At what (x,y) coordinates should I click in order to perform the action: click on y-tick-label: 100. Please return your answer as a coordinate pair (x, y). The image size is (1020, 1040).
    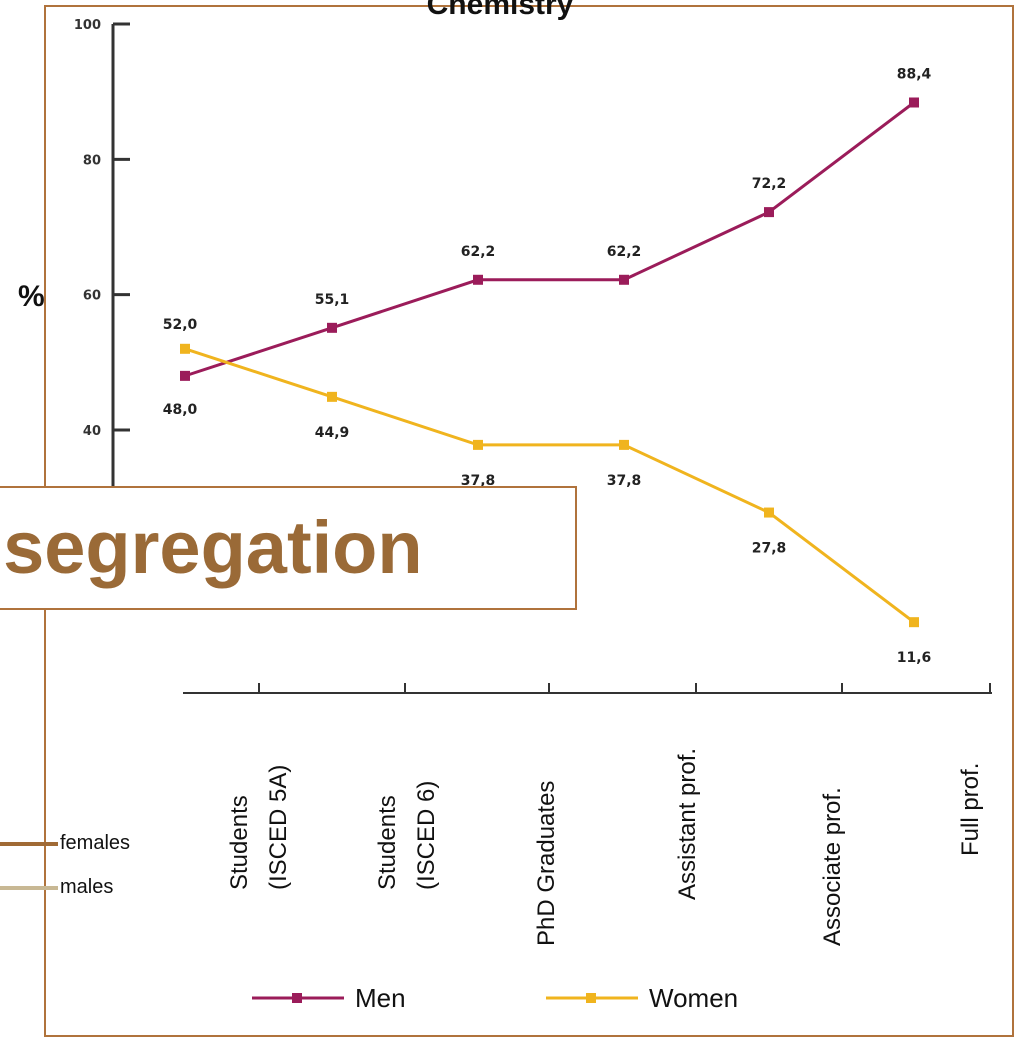
    Looking at the image, I should click on (87, 25).